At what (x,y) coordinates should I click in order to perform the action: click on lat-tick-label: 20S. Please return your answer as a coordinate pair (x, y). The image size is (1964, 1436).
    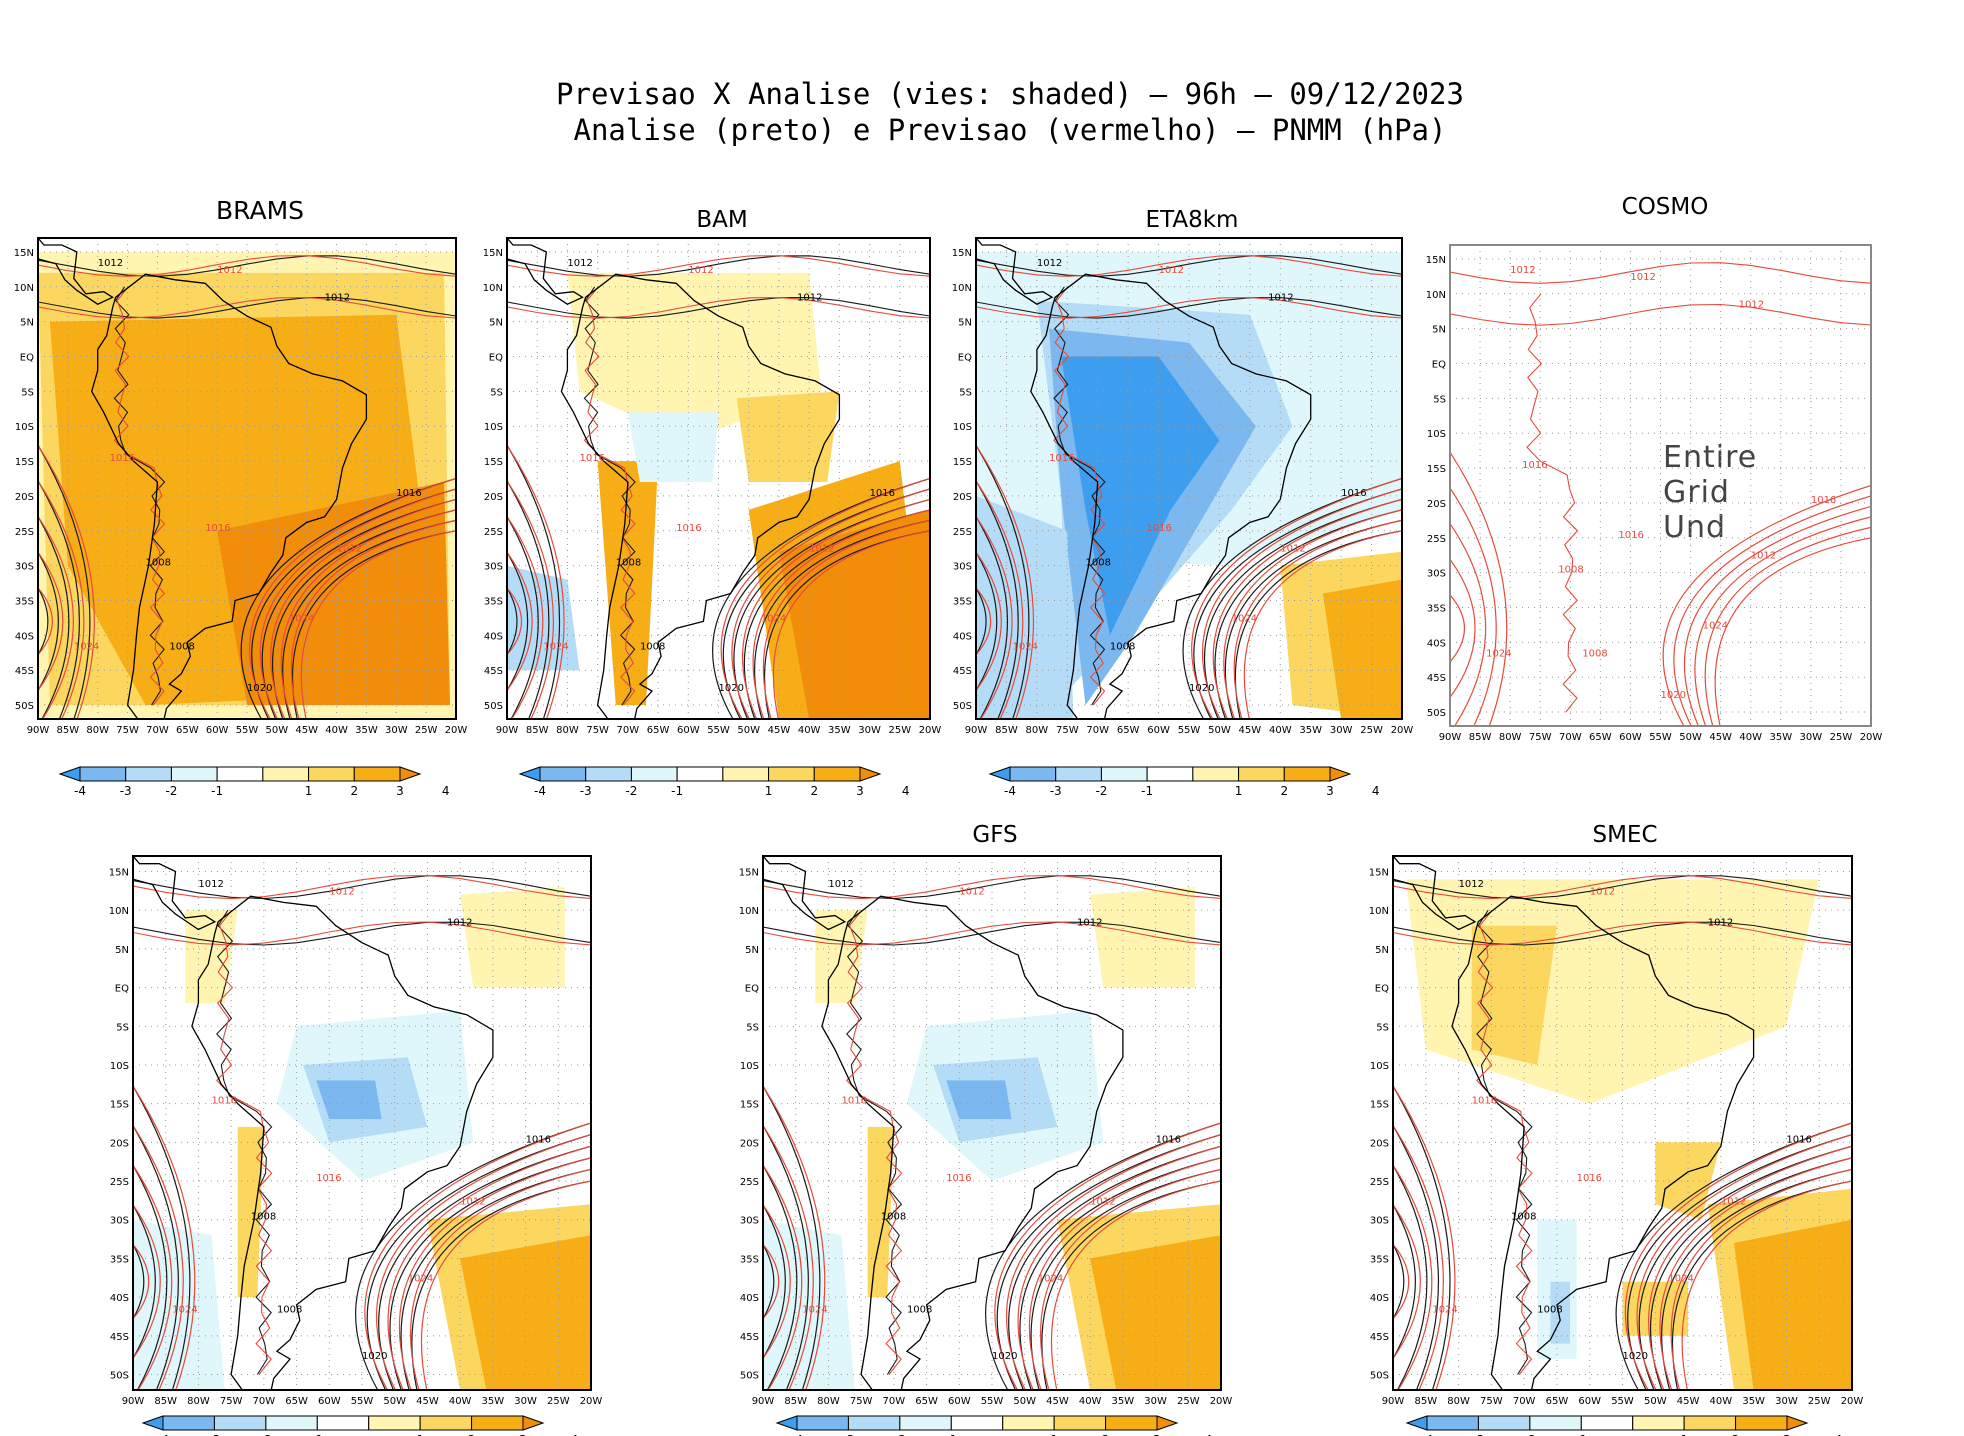
    Looking at the image, I should click on (24, 497).